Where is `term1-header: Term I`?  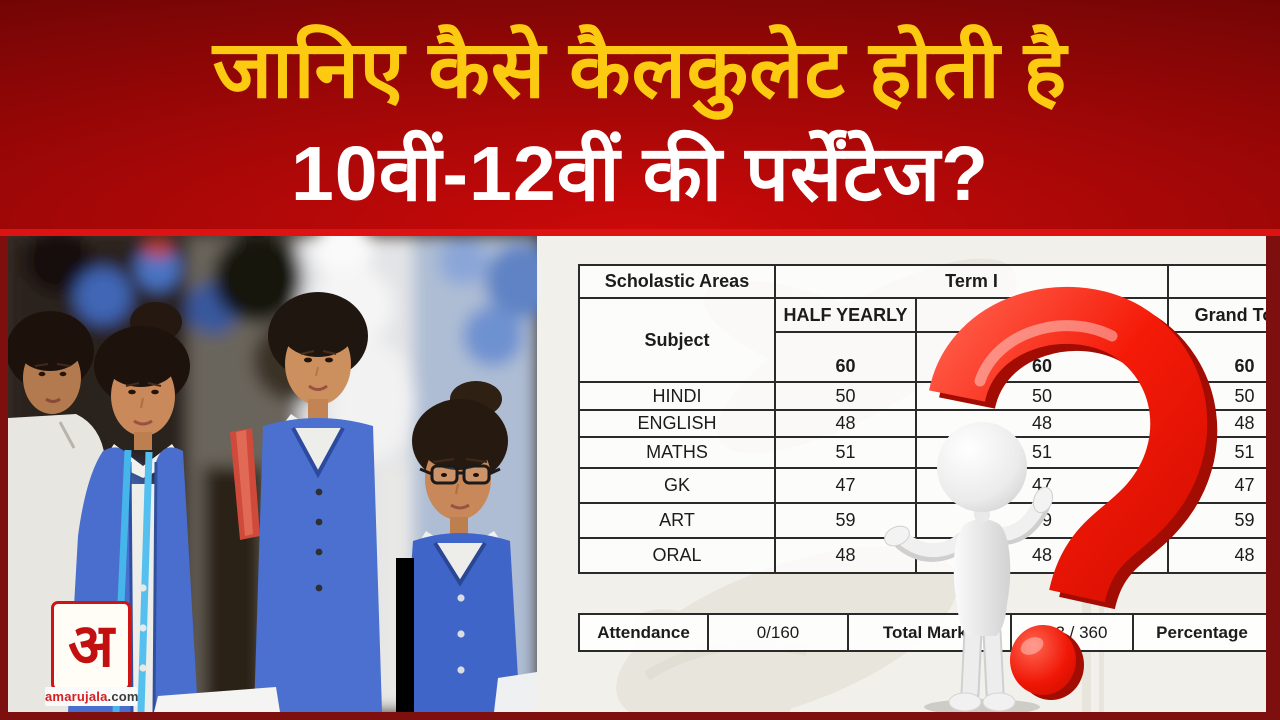
term1-header: Term I is located at coordinates (971, 281).